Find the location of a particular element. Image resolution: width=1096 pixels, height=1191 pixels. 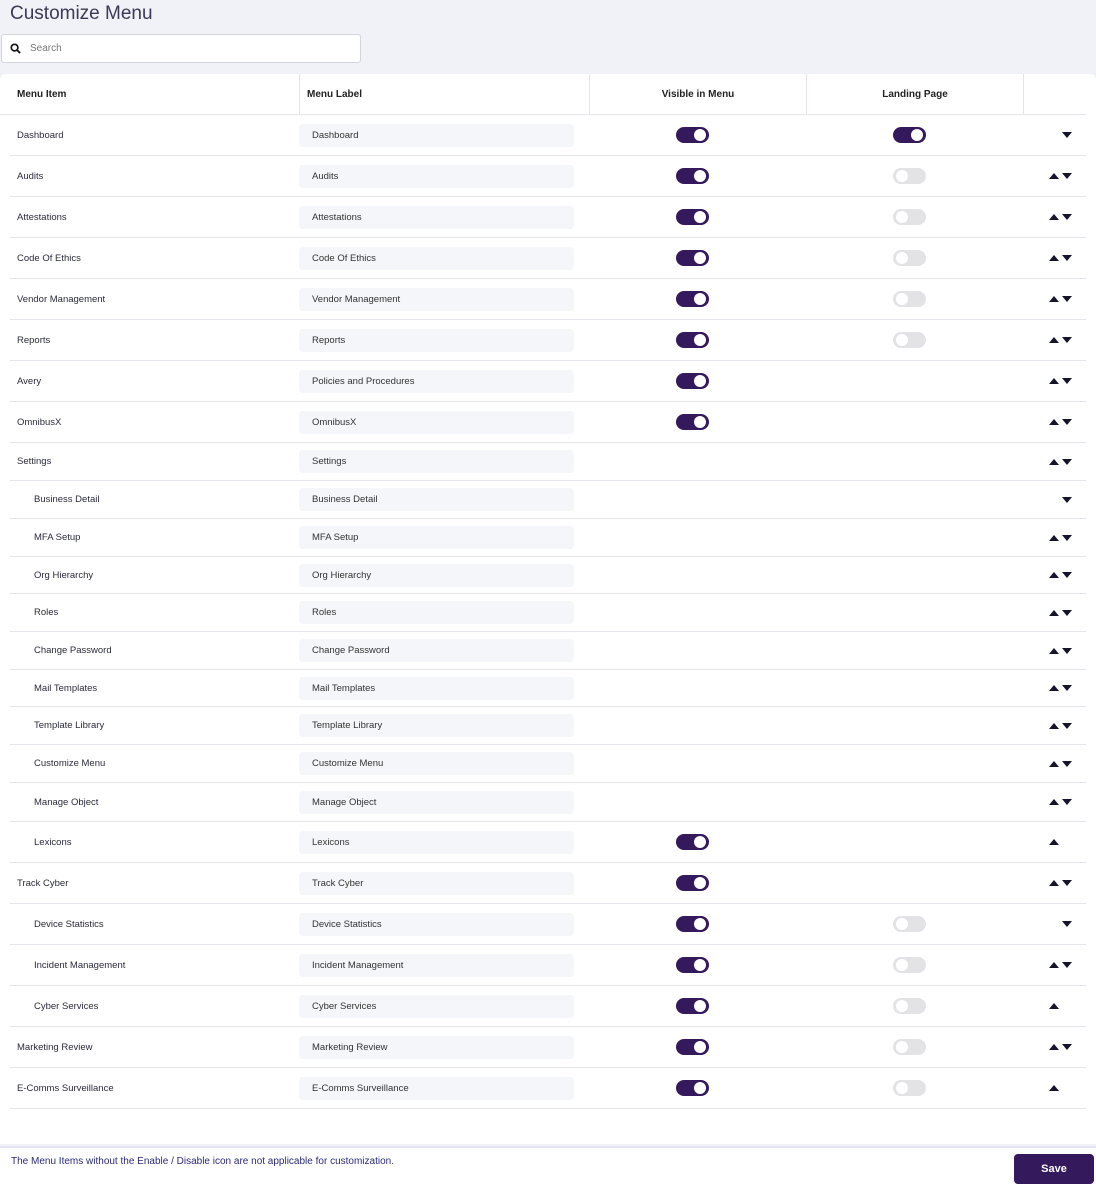

table-row: Template Library Template Library is located at coordinates (548, 726).